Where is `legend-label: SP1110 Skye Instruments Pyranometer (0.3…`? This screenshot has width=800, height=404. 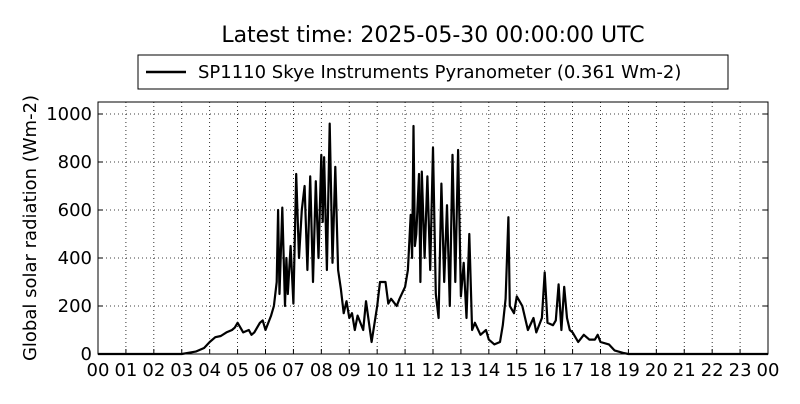 legend-label: SP1110 Skye Instruments Pyranometer (0.3… is located at coordinates (439, 72).